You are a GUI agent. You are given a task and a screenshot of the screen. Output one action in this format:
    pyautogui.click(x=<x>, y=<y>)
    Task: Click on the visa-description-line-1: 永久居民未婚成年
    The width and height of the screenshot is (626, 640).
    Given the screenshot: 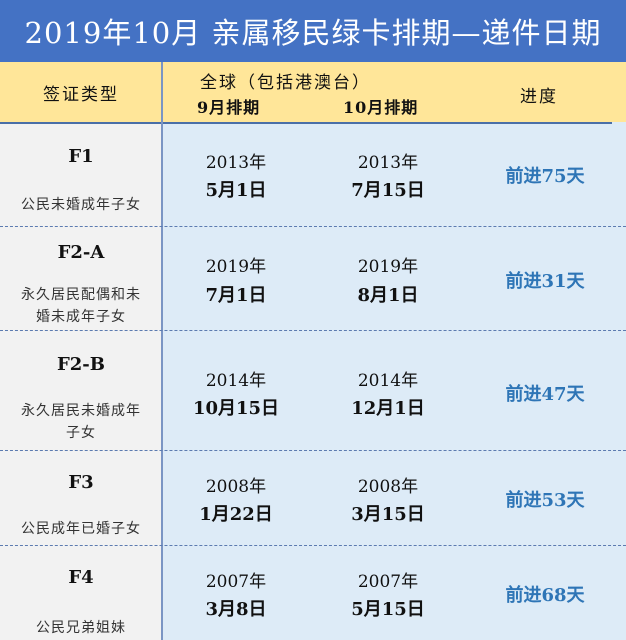 What is the action you would take?
    pyautogui.click(x=81, y=411)
    